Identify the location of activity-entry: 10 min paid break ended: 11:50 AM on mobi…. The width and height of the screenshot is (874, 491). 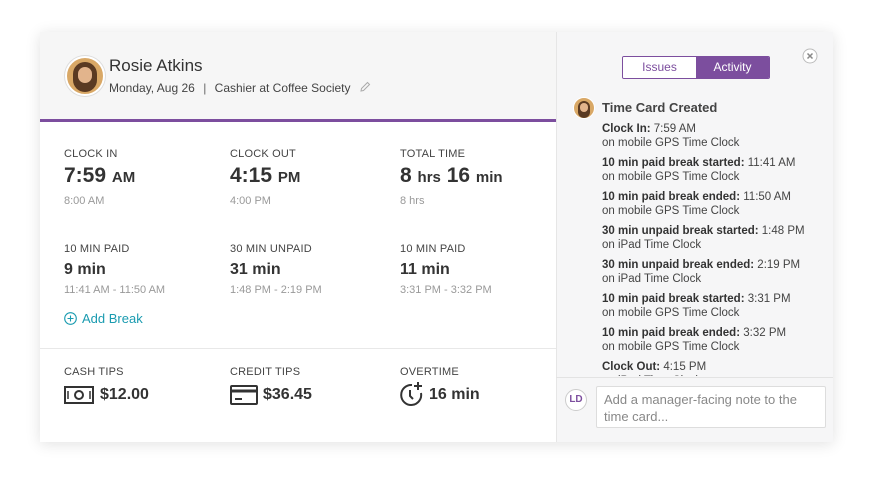
(714, 204).